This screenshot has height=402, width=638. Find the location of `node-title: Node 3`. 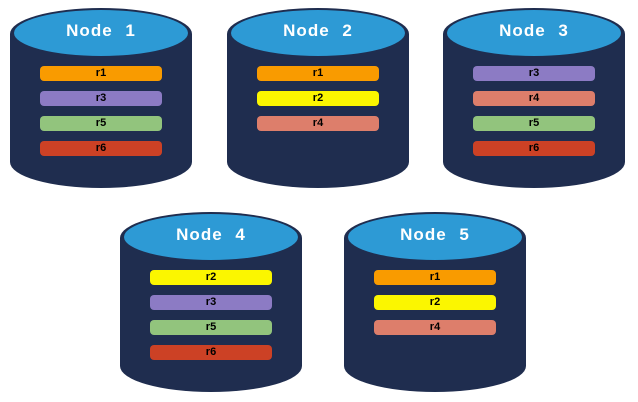

node-title: Node 3 is located at coordinates (534, 30).